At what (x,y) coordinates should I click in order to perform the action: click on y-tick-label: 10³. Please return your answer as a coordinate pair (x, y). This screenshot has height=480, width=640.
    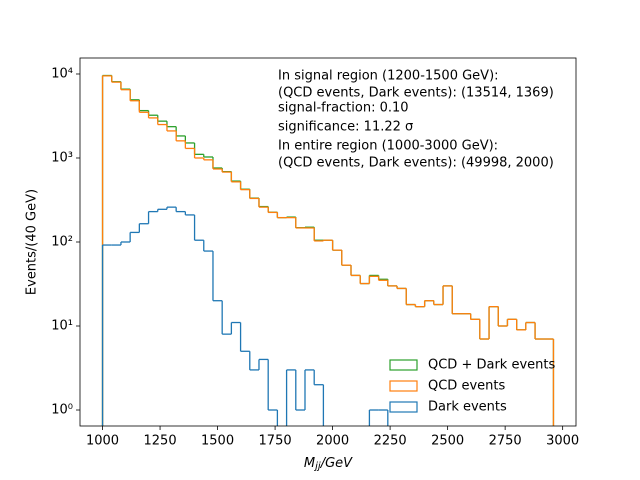
    Looking at the image, I should click on (62, 157).